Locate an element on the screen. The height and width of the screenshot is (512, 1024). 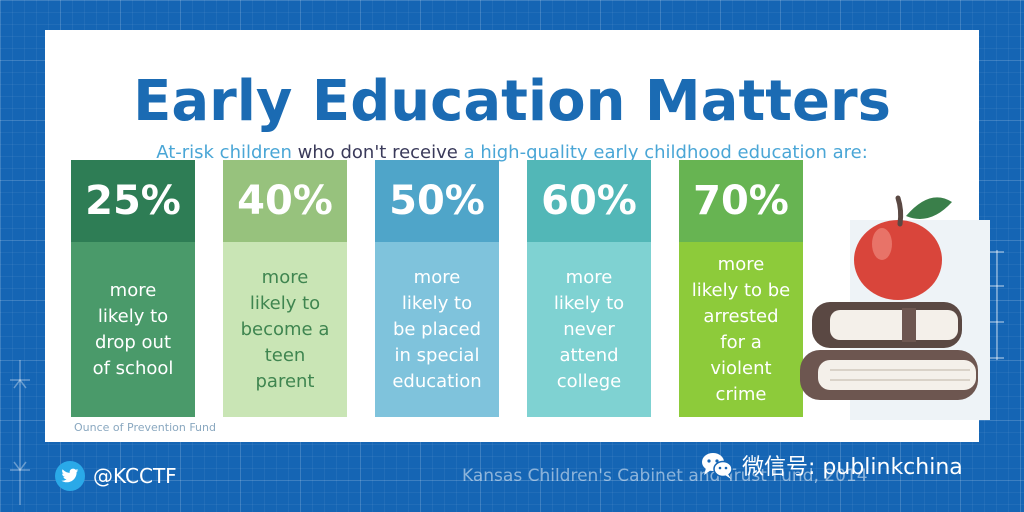
twitter-handle: @KCCTF is located at coordinates (135, 476).